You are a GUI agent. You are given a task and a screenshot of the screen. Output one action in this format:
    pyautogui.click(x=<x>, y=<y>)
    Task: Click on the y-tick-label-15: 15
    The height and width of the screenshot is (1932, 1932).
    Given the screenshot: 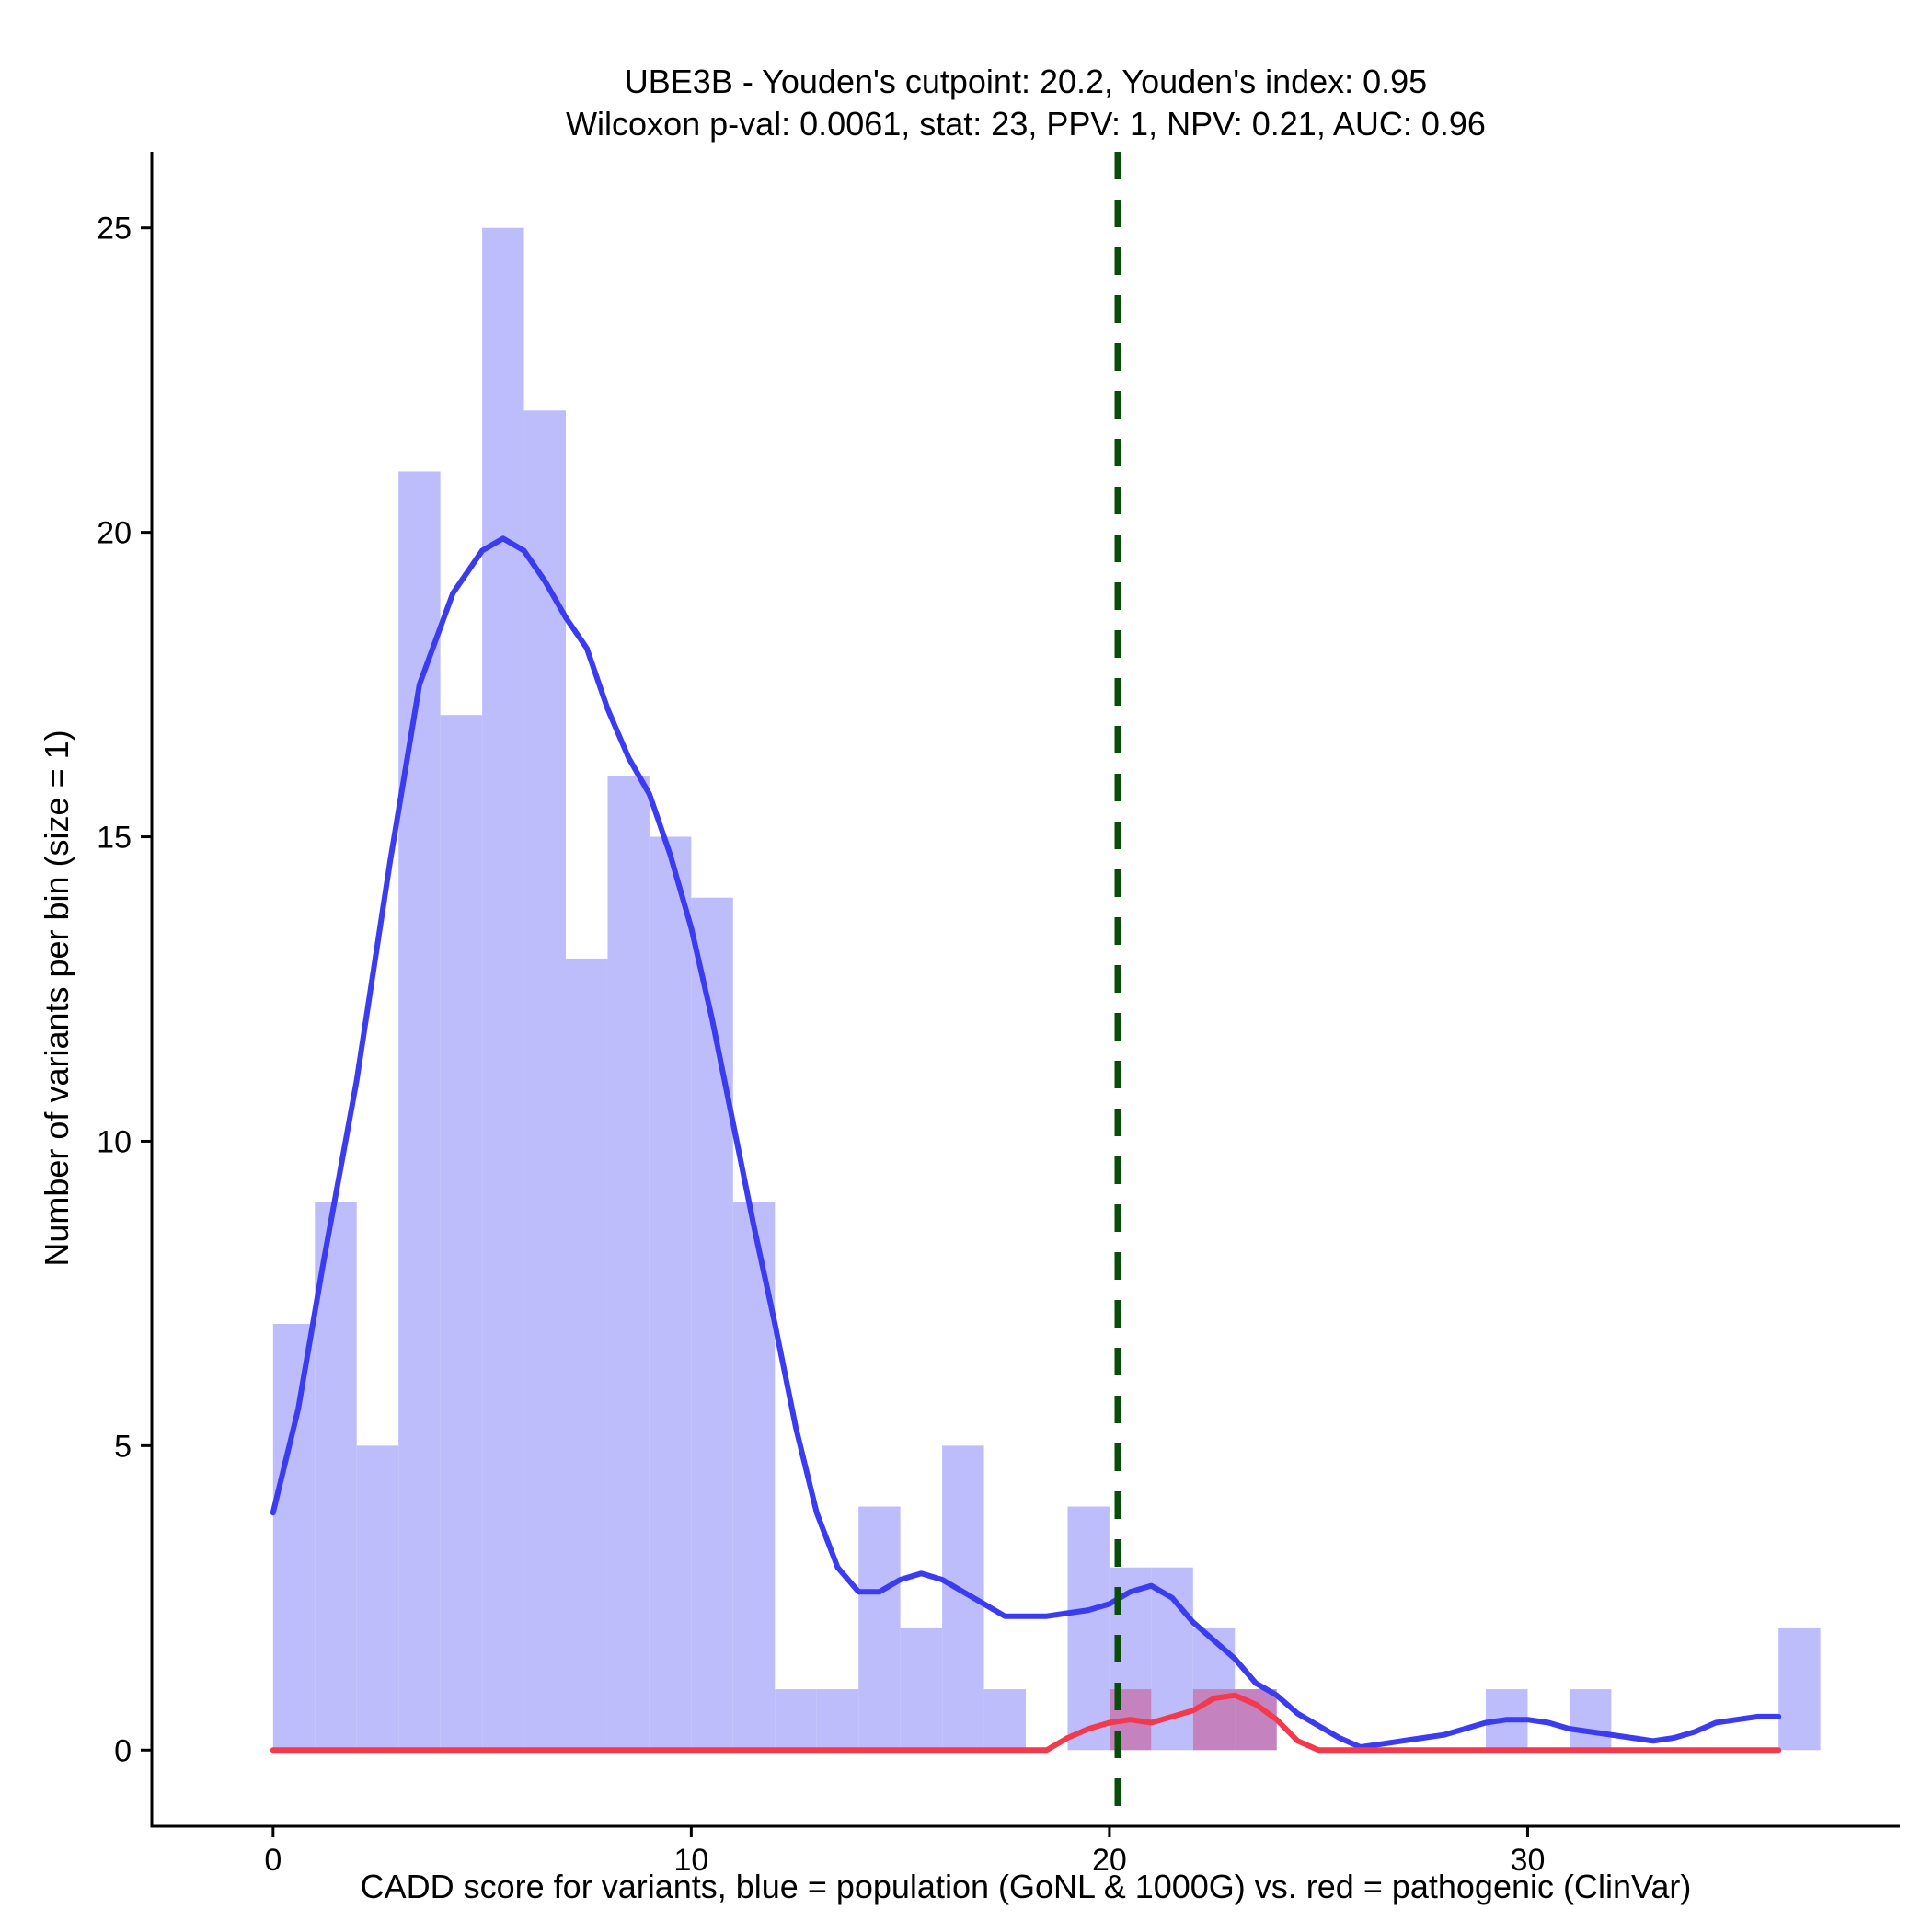 What is the action you would take?
    pyautogui.click(x=114, y=838)
    